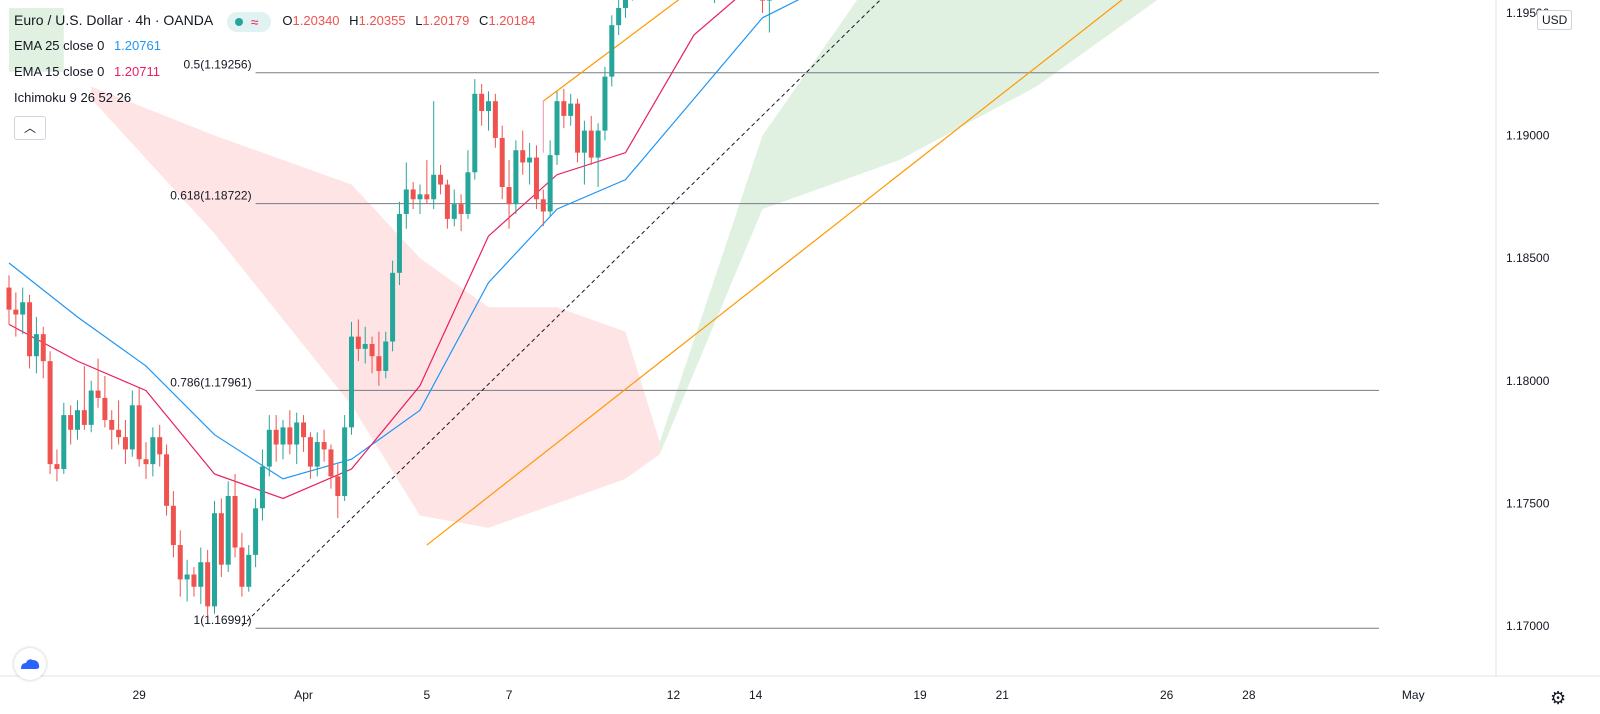 The height and width of the screenshot is (714, 1600). What do you see at coordinates (114, 20) in the screenshot?
I see `symbol-title: Euro / U.S. Dollar · 4h · OANDA` at bounding box center [114, 20].